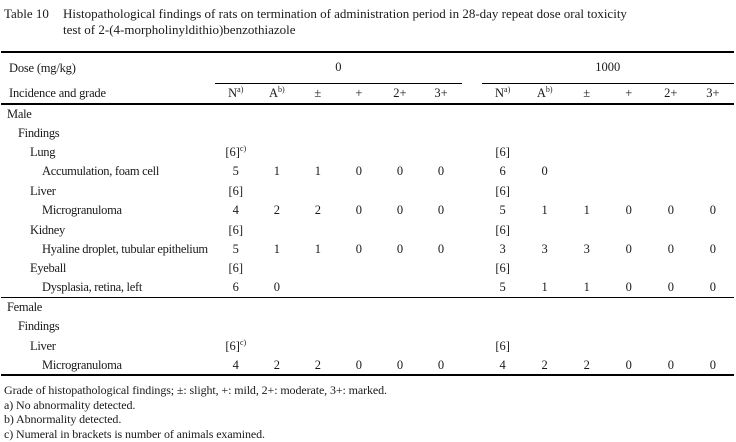 The height and width of the screenshot is (442, 736). What do you see at coordinates (236, 92) in the screenshot?
I see `grade-col-header: Na)` at bounding box center [236, 92].